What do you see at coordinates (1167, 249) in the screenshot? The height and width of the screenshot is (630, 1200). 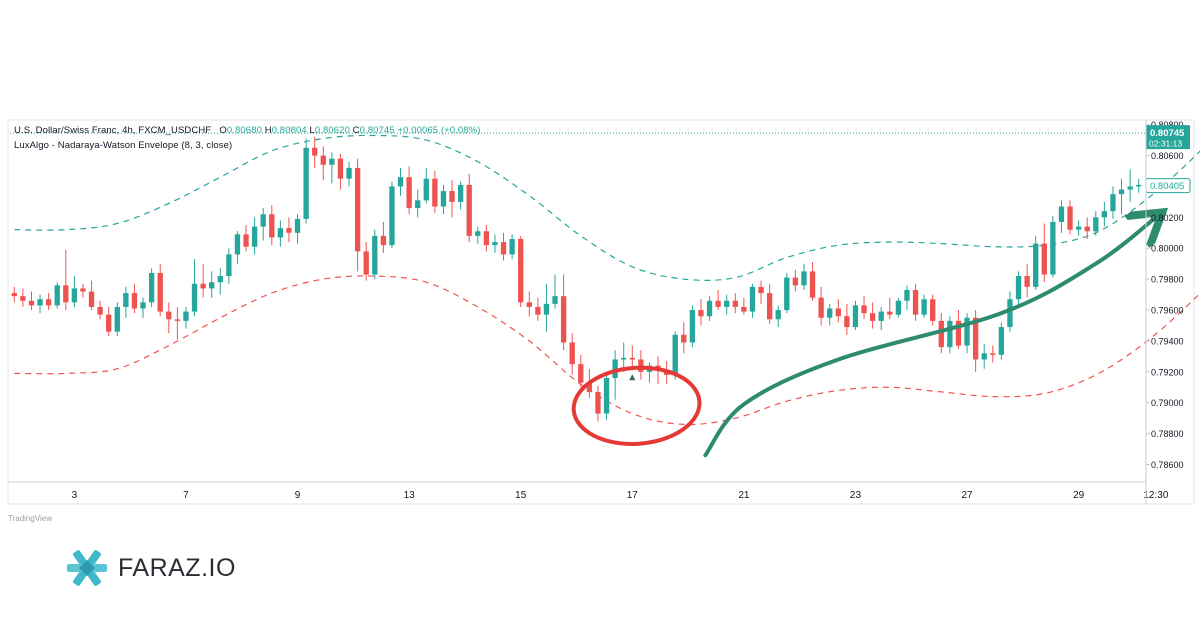 I see `y-tick-label: 0.80000` at bounding box center [1167, 249].